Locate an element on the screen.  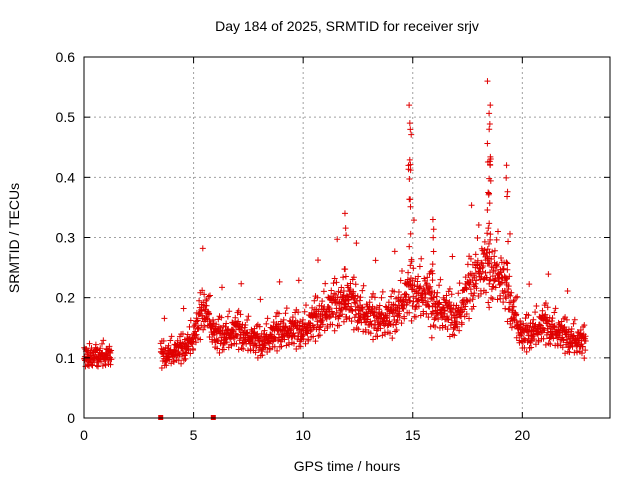
x-tick-label: 10 is located at coordinates (303, 435).